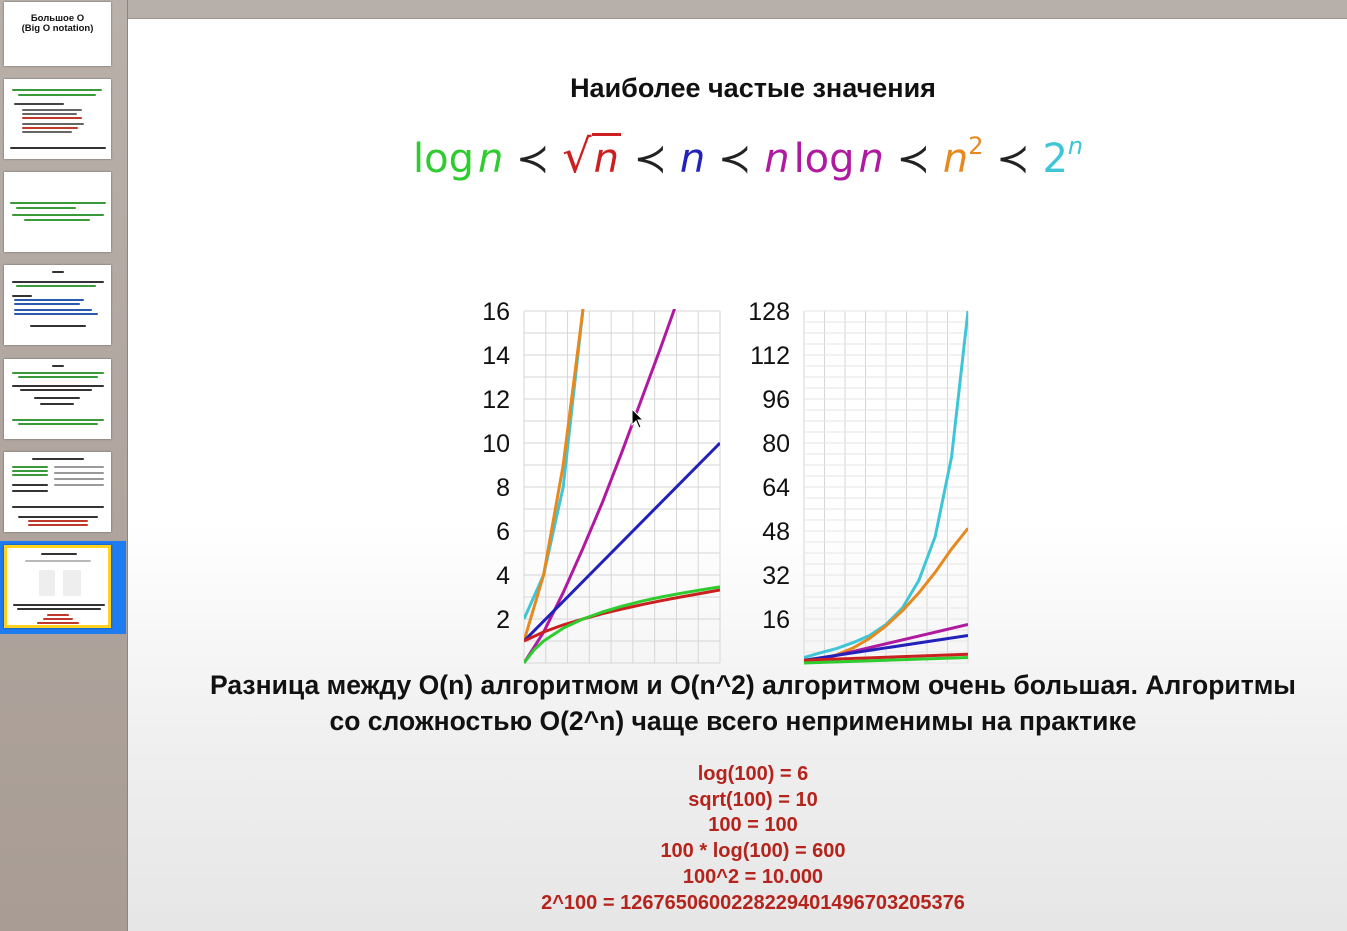  What do you see at coordinates (57, 23) in the screenshot?
I see `slide-thumbnail-title: Большое О (Big O notation)` at bounding box center [57, 23].